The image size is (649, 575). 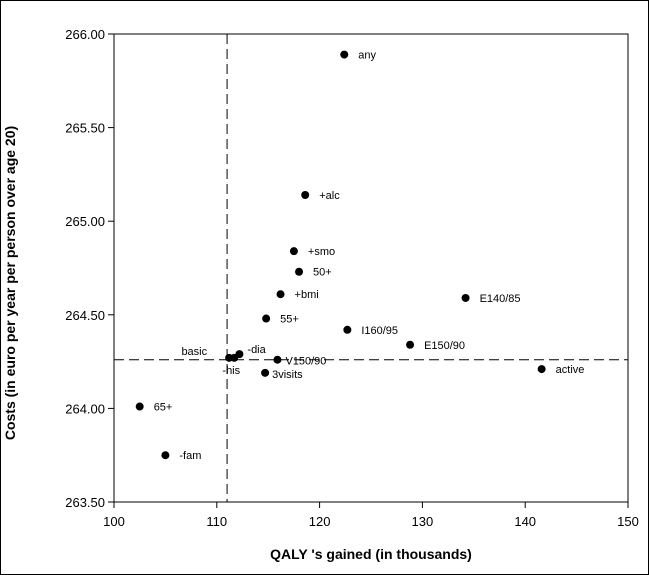 I want to click on data-point-label: -dia, so click(x=256, y=350).